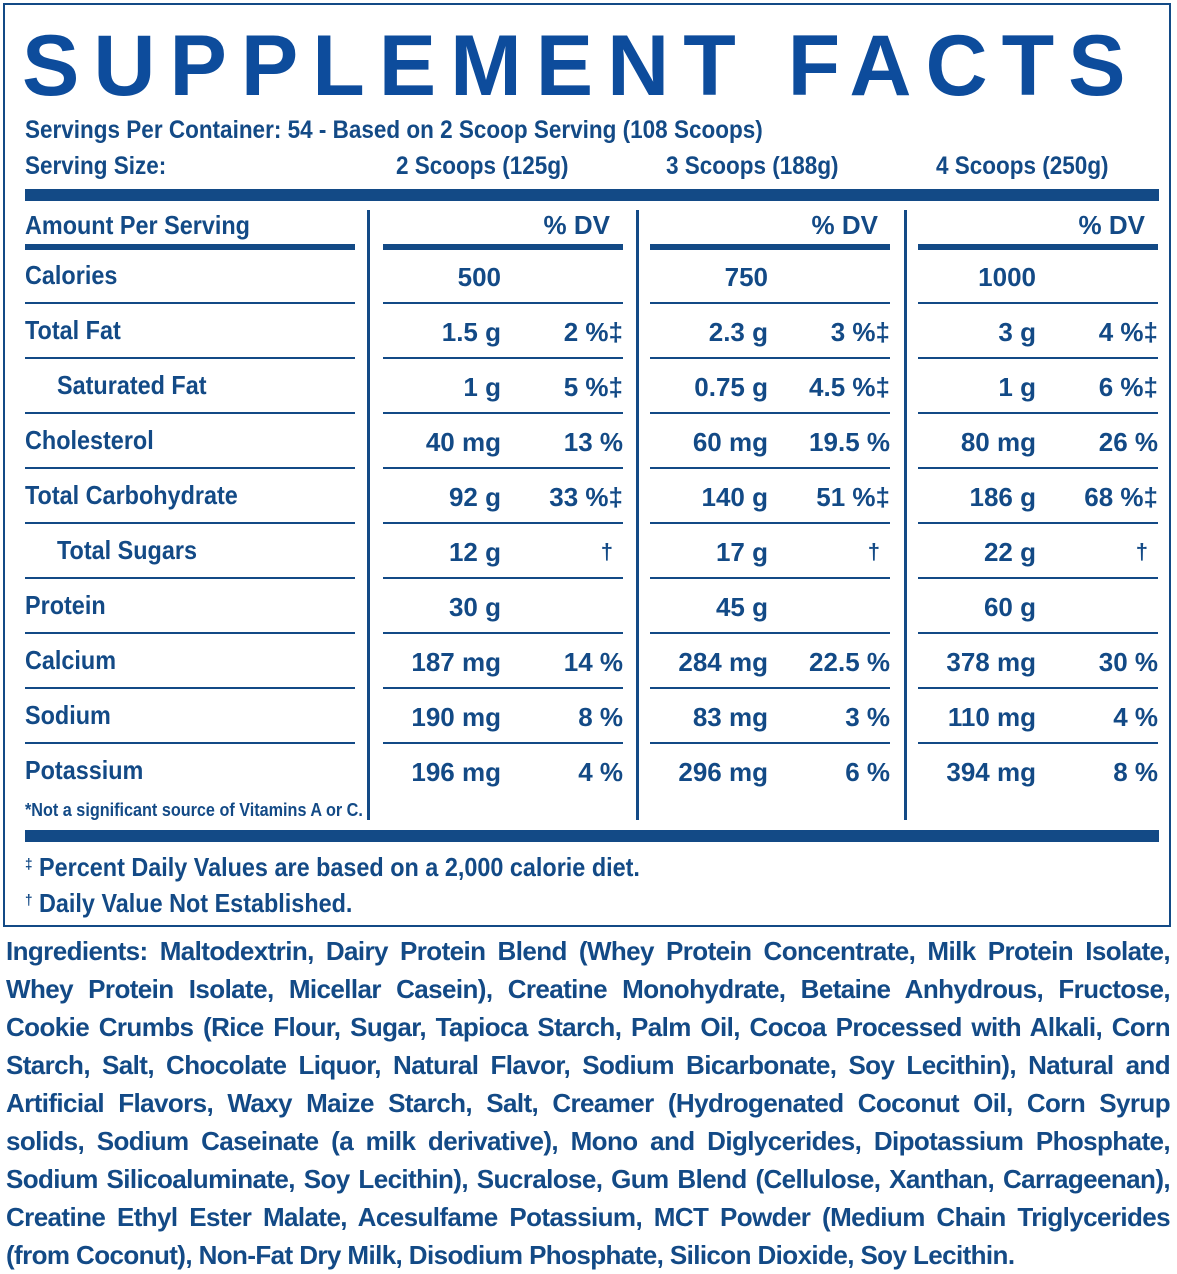 The image size is (1177, 1274). Describe the element at coordinates (1003, 497) in the screenshot. I see `amount-value: 186 g` at that location.